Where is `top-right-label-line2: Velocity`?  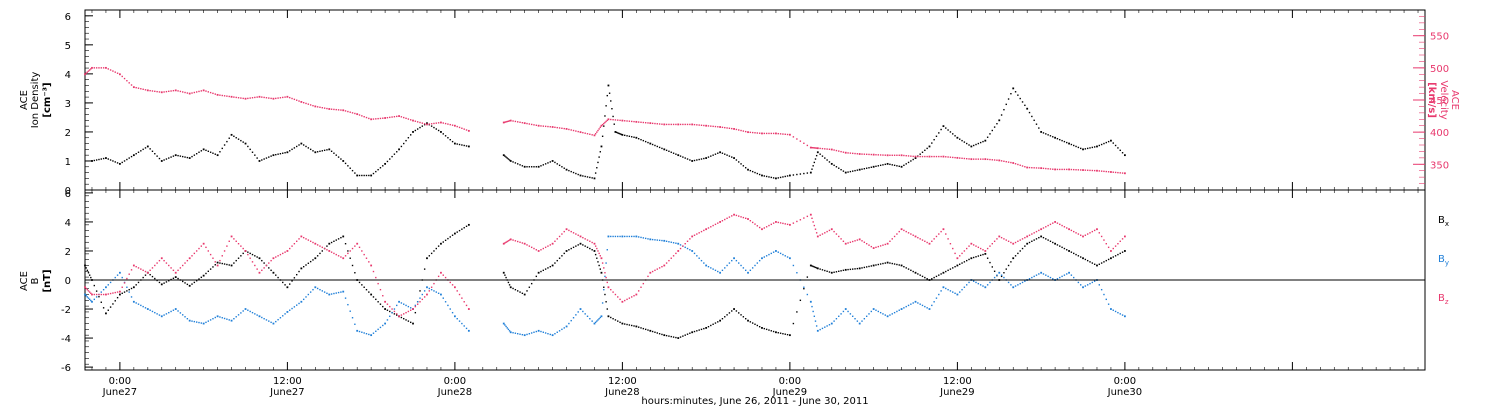 top-right-label-line2: Velocity is located at coordinates (1443, 99).